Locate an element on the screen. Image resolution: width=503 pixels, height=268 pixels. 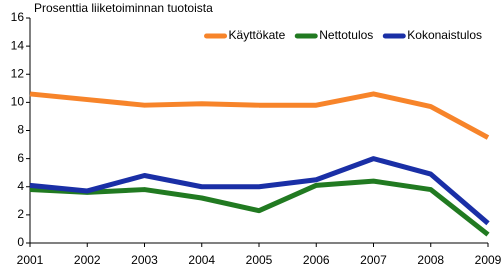
x-tick-label: 2003 is located at coordinates (144, 260).